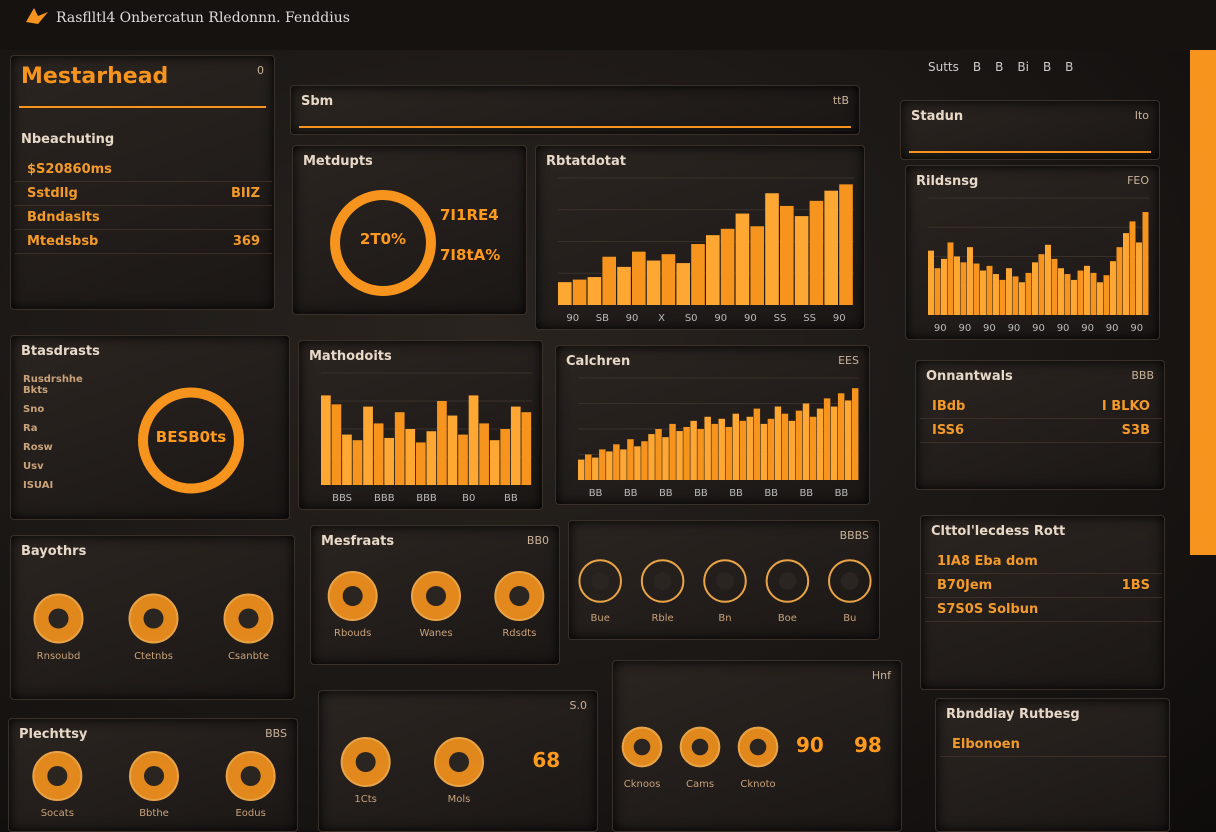  I want to click on underline, so click(575, 127).